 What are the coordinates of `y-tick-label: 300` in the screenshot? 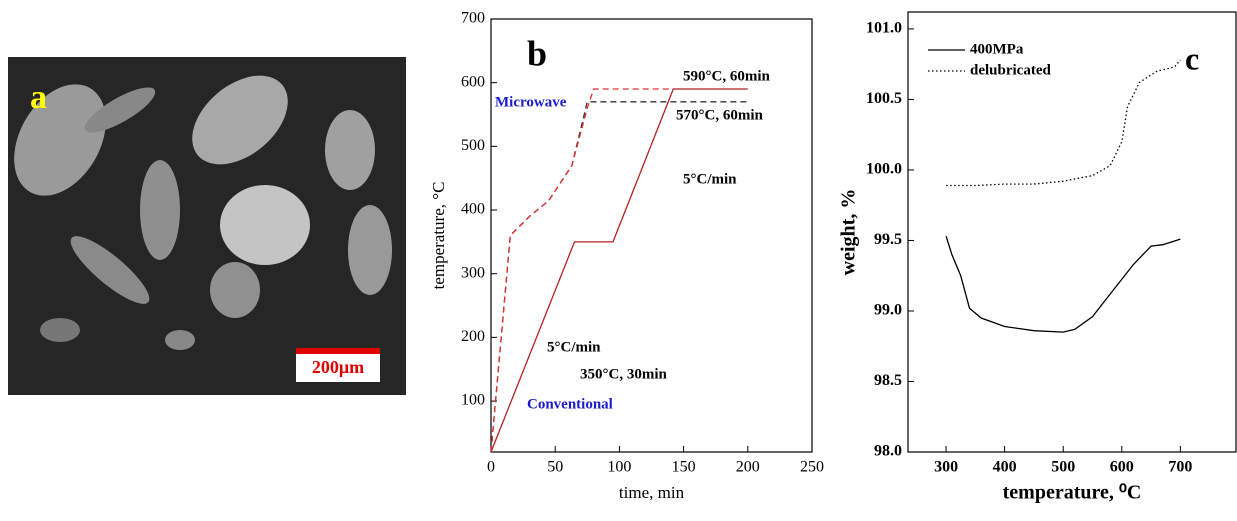 It's located at (473, 272).